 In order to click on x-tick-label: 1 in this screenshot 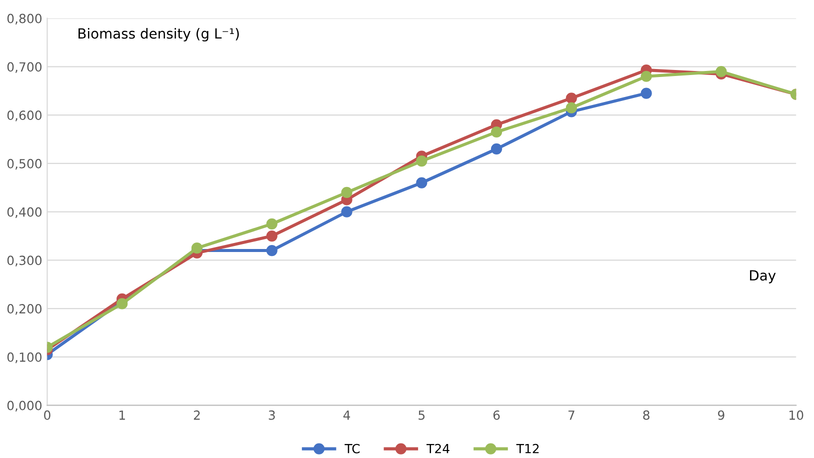, I will do `click(122, 415)`.